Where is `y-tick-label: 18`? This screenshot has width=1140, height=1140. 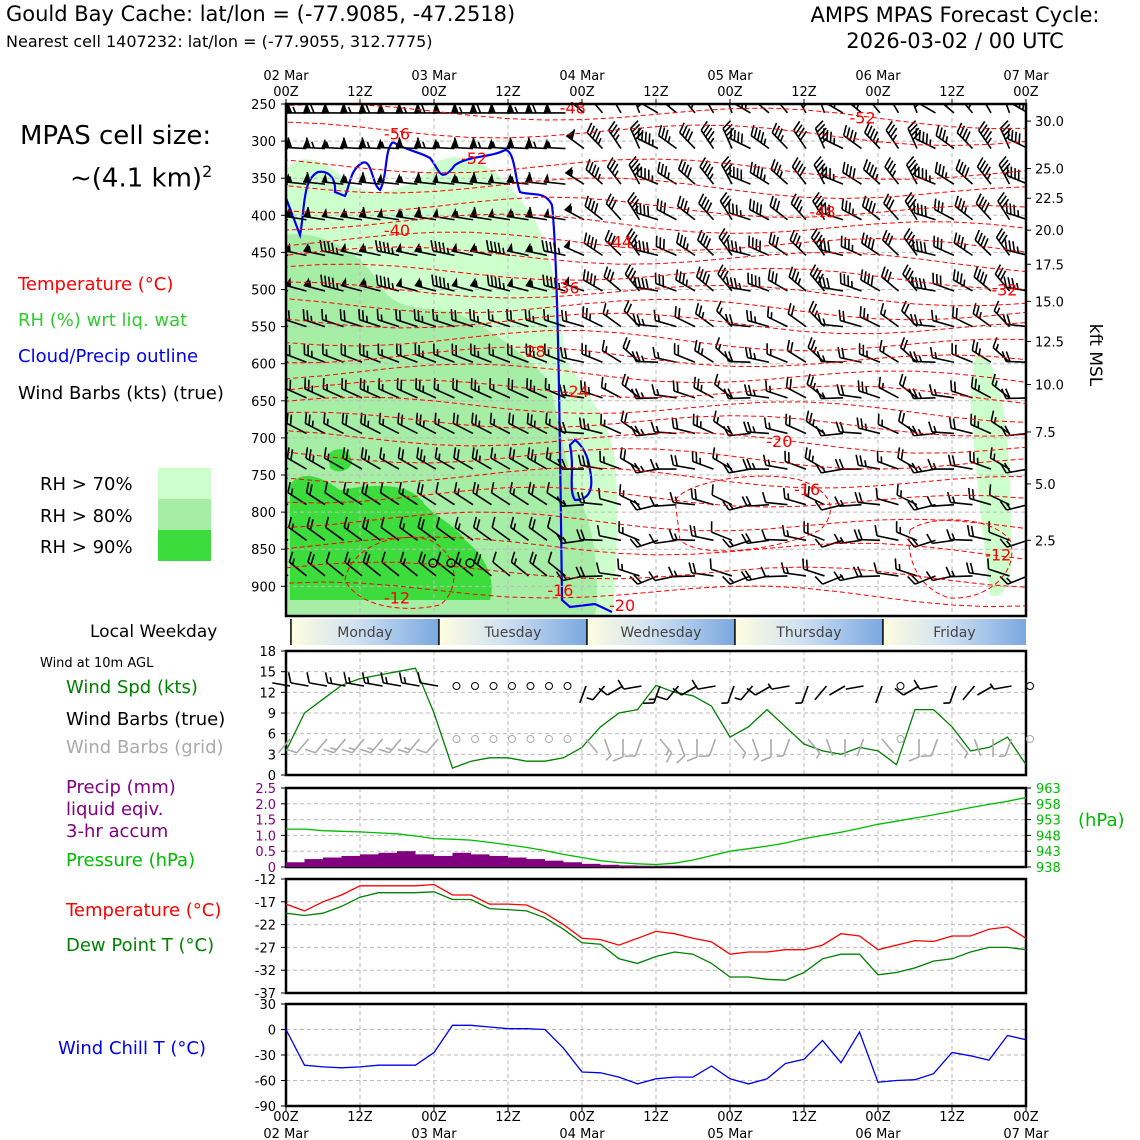 y-tick-label: 18 is located at coordinates (267, 652).